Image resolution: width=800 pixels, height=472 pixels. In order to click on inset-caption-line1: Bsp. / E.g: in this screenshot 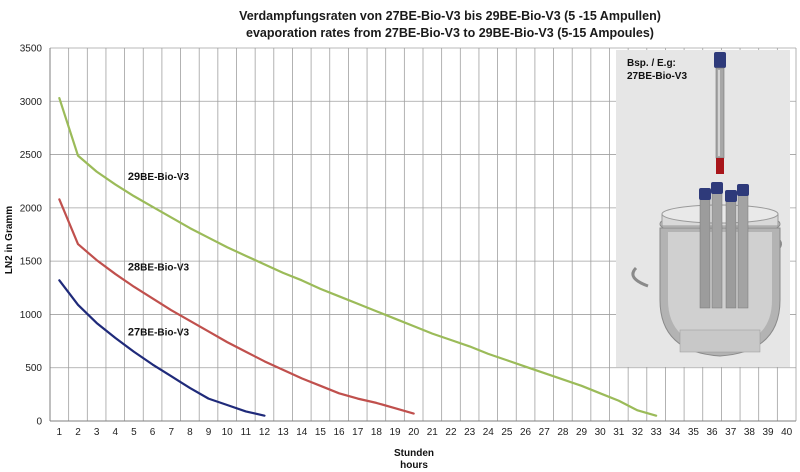, I will do `click(651, 63)`.